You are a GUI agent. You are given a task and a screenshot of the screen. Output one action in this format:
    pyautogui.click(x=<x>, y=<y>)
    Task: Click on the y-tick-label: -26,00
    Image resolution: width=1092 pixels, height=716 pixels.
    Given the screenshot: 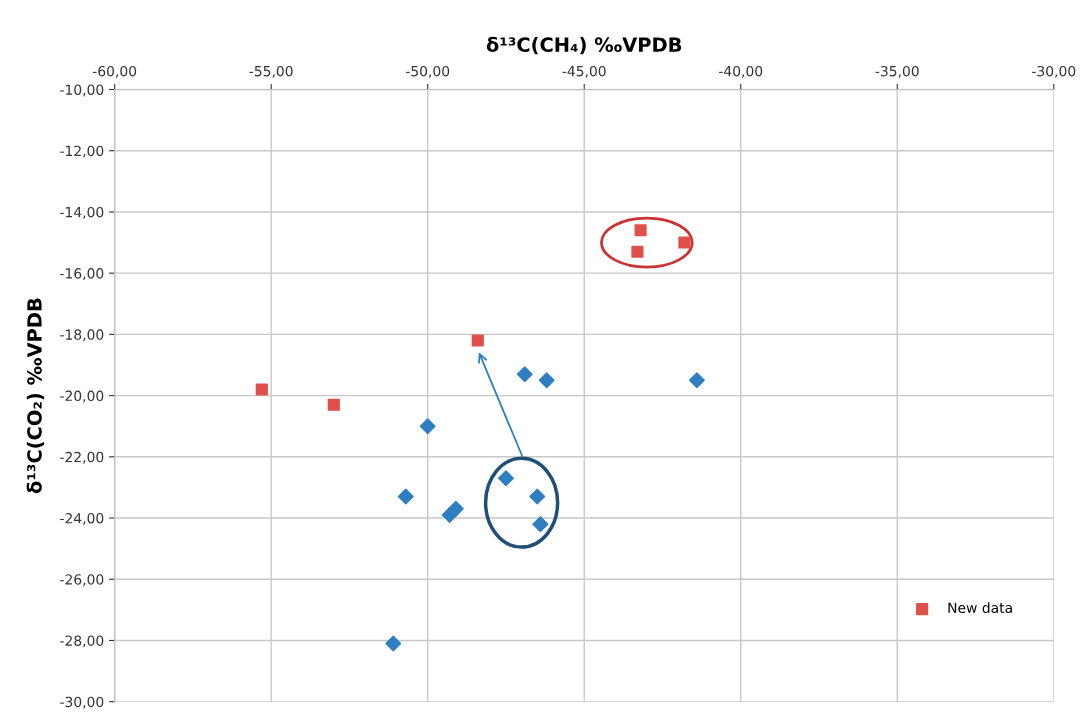 What is the action you would take?
    pyautogui.click(x=82, y=580)
    